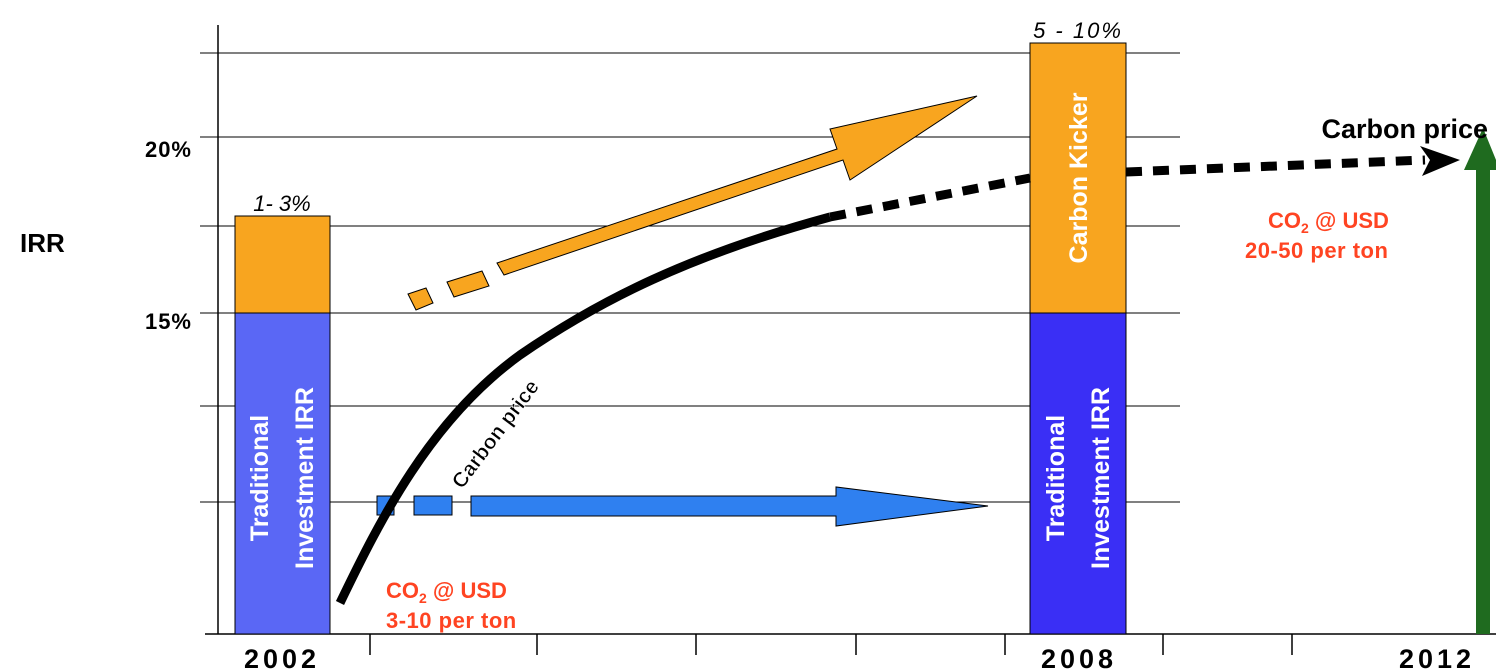 The image size is (1496, 672). Describe the element at coordinates (42, 243) in the screenshot. I see `y-axis-label: IRR` at that location.